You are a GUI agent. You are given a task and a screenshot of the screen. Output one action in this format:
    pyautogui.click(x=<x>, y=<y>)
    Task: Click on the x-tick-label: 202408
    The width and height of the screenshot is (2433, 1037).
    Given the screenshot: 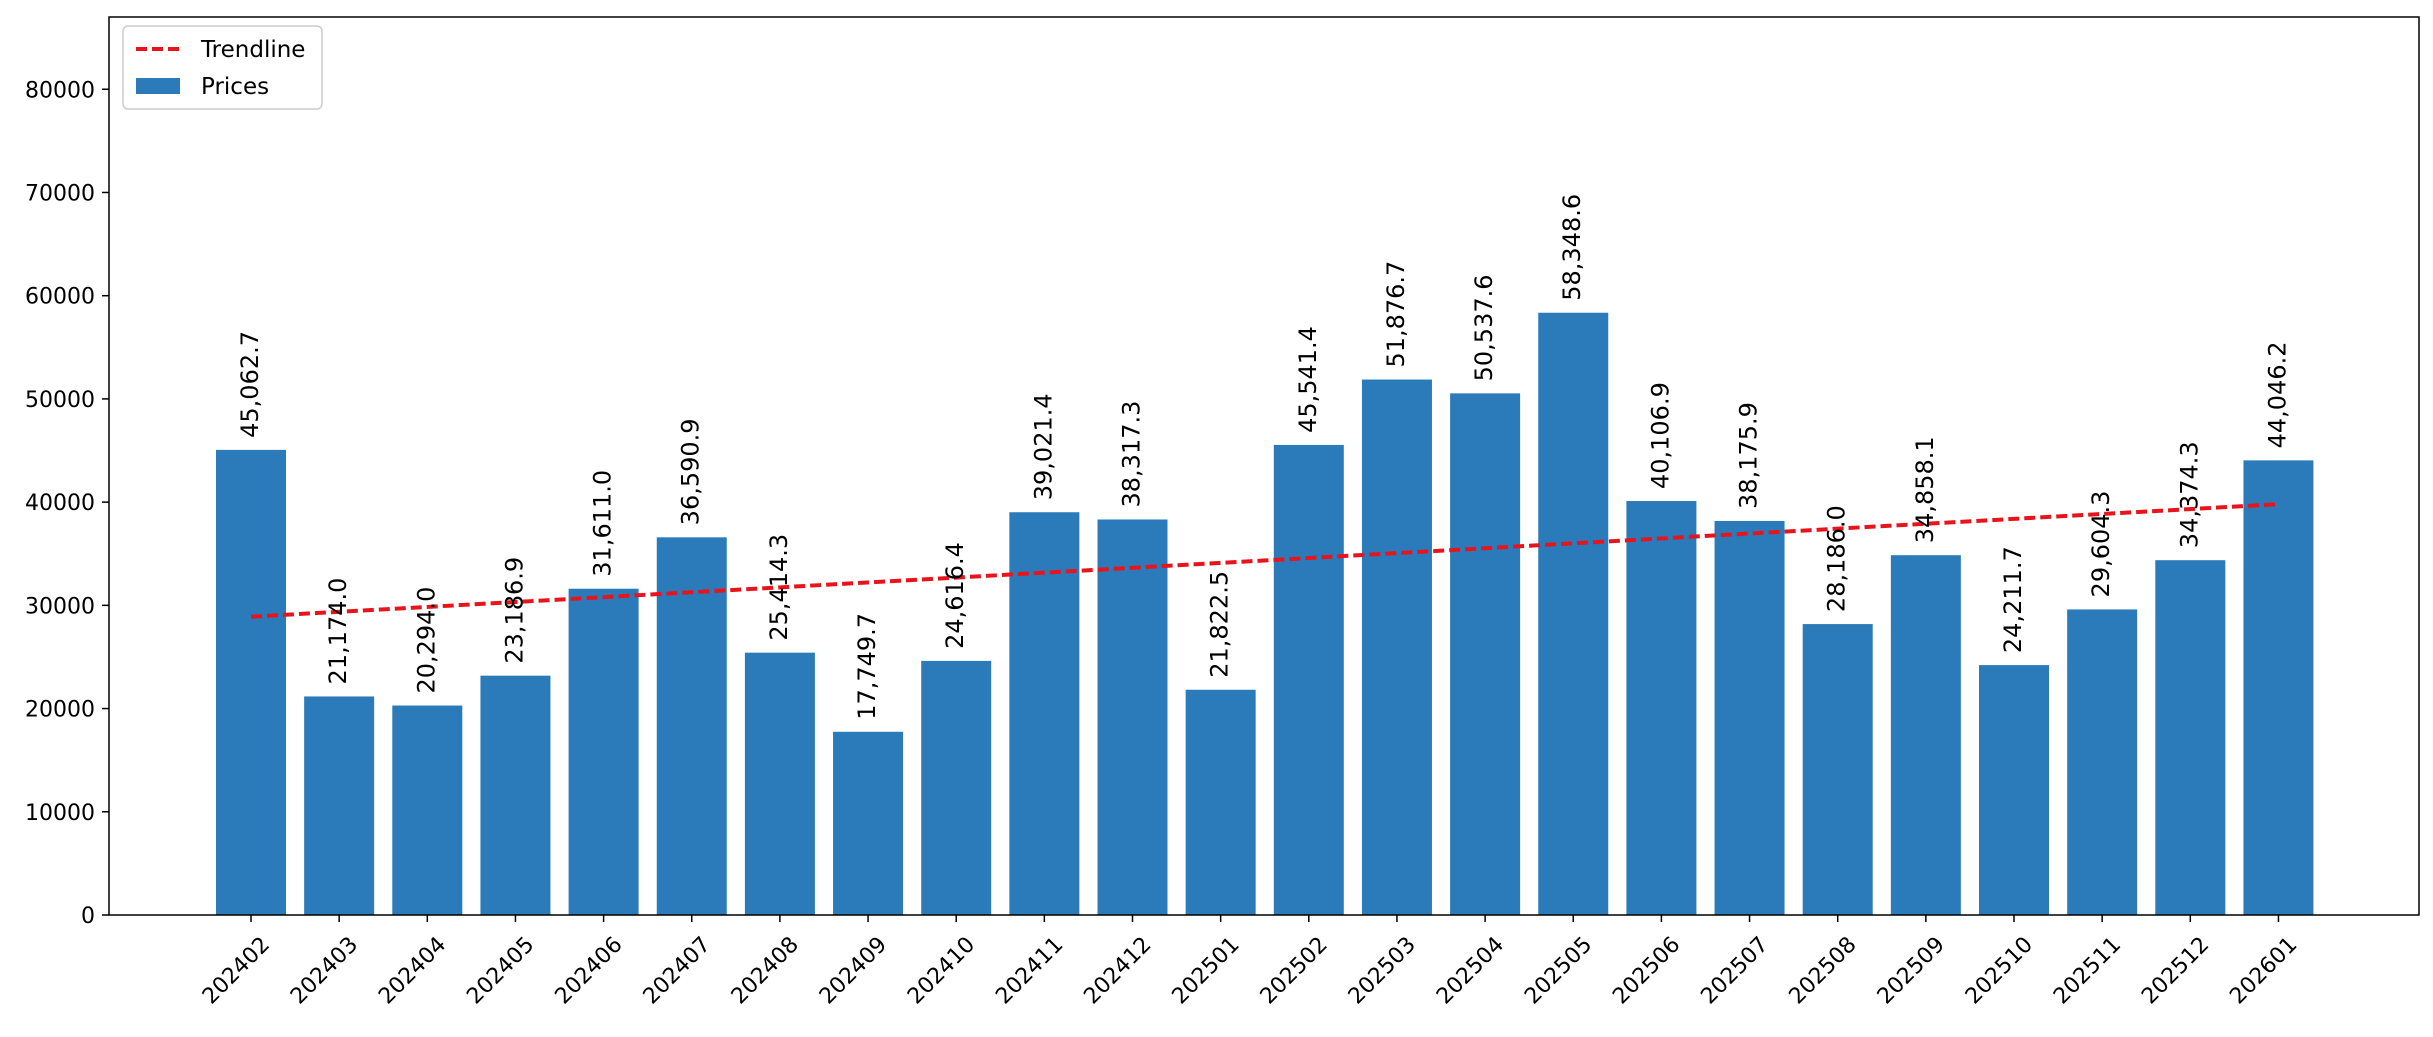 What is the action you would take?
    pyautogui.click(x=765, y=970)
    